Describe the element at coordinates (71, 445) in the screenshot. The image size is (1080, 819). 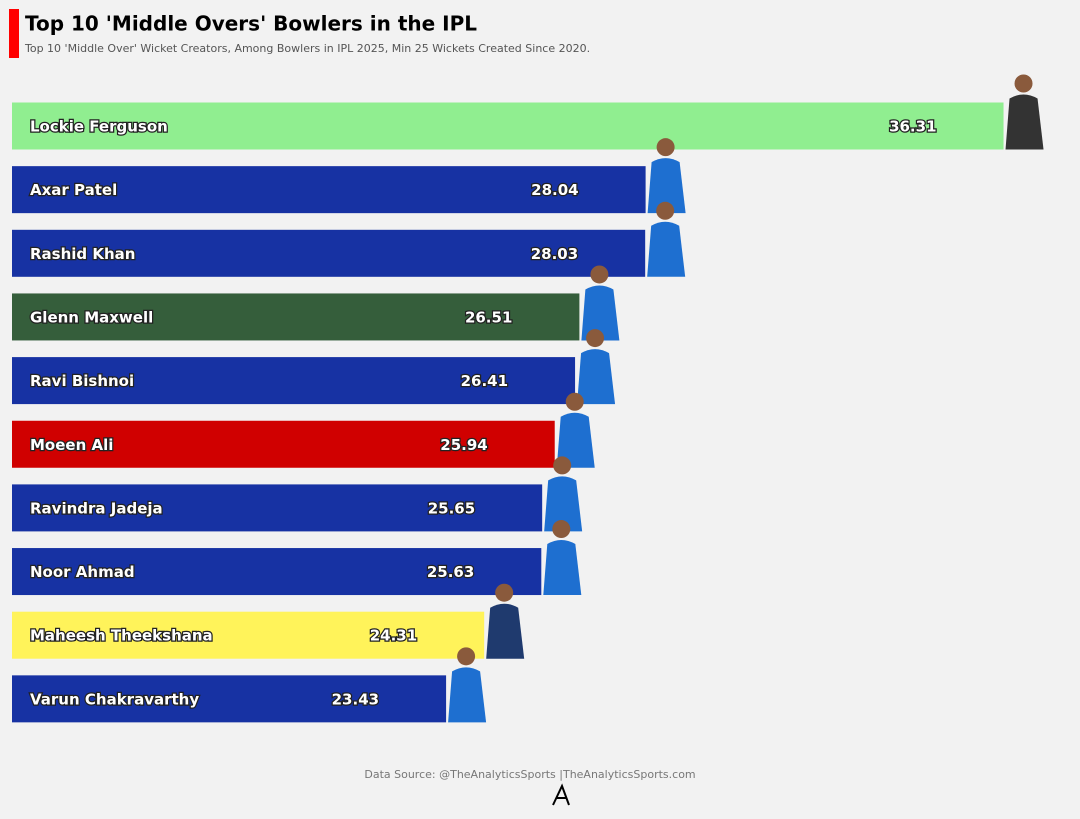
I see `category-label: Moeen Ali` at that location.